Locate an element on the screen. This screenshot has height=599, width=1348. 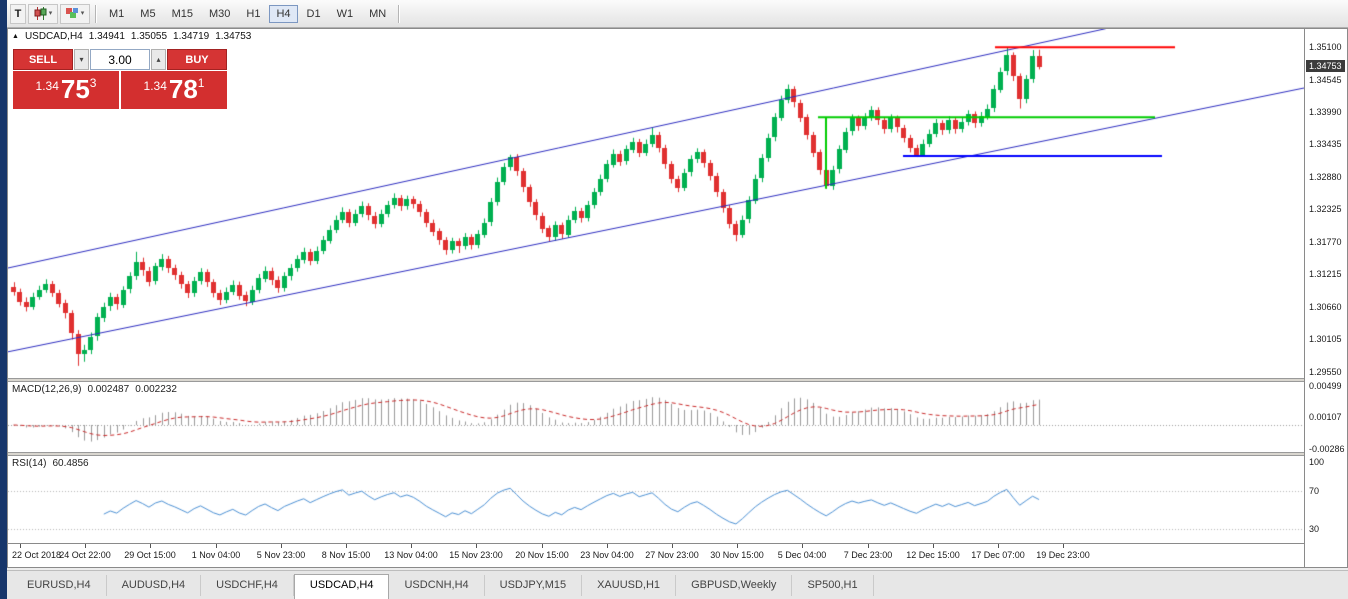
chart-tab-eurusd: EURUSD,H4 is located at coordinates (59, 585).